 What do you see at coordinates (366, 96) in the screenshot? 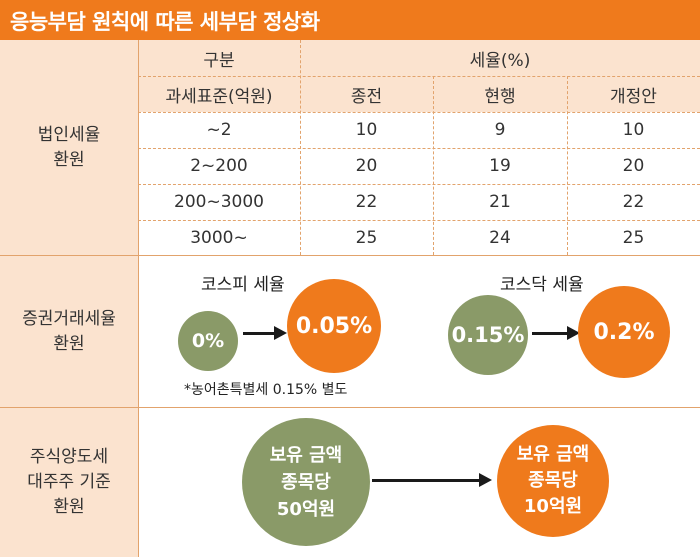
I see `subheader-previous: 종전` at bounding box center [366, 96].